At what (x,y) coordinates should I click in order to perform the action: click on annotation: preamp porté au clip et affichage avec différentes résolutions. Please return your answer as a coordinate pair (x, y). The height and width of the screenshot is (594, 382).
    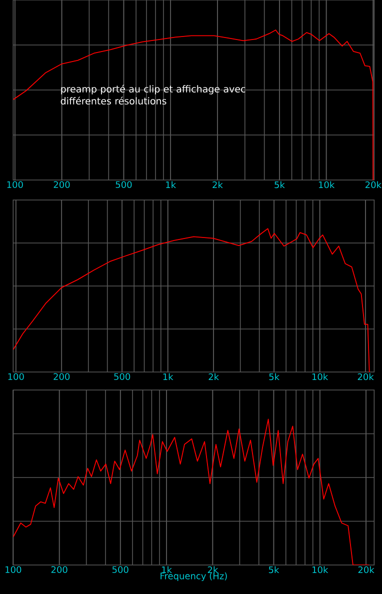
    Looking at the image, I should click on (153, 94).